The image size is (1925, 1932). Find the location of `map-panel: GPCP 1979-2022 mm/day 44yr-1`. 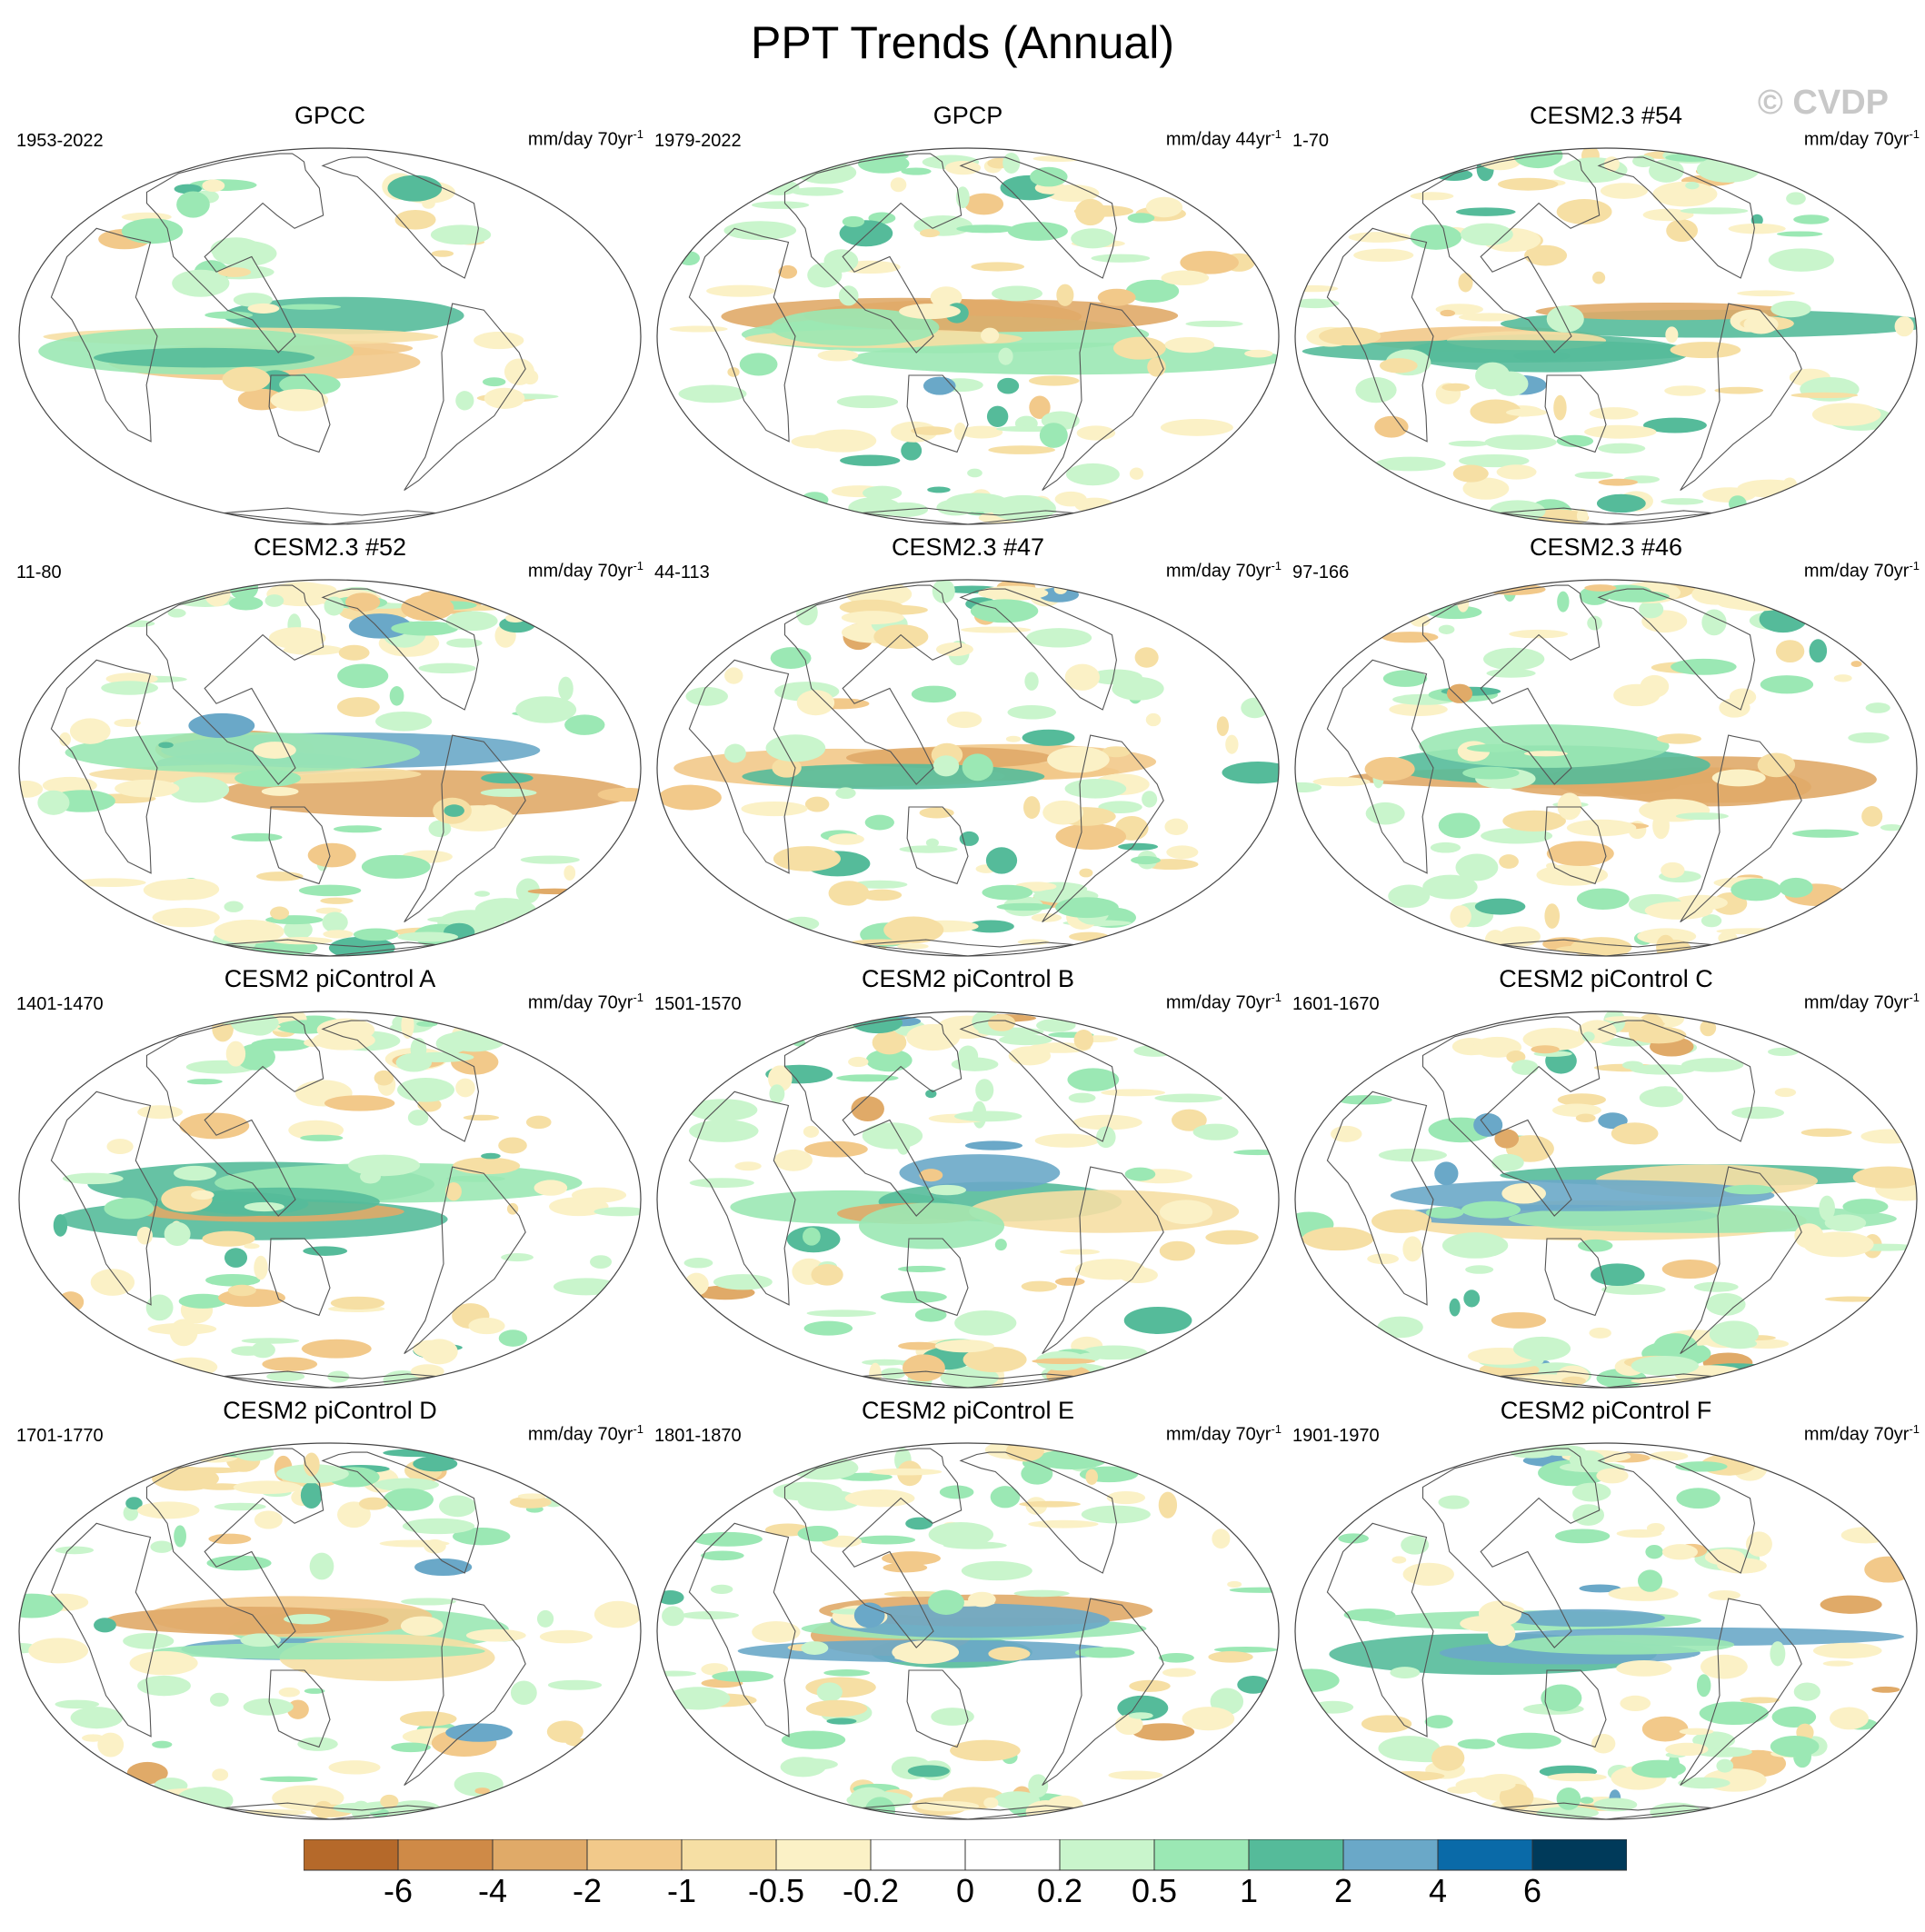

map-panel: GPCP 1979-2022 mm/day 44yr-1 is located at coordinates (968, 316).